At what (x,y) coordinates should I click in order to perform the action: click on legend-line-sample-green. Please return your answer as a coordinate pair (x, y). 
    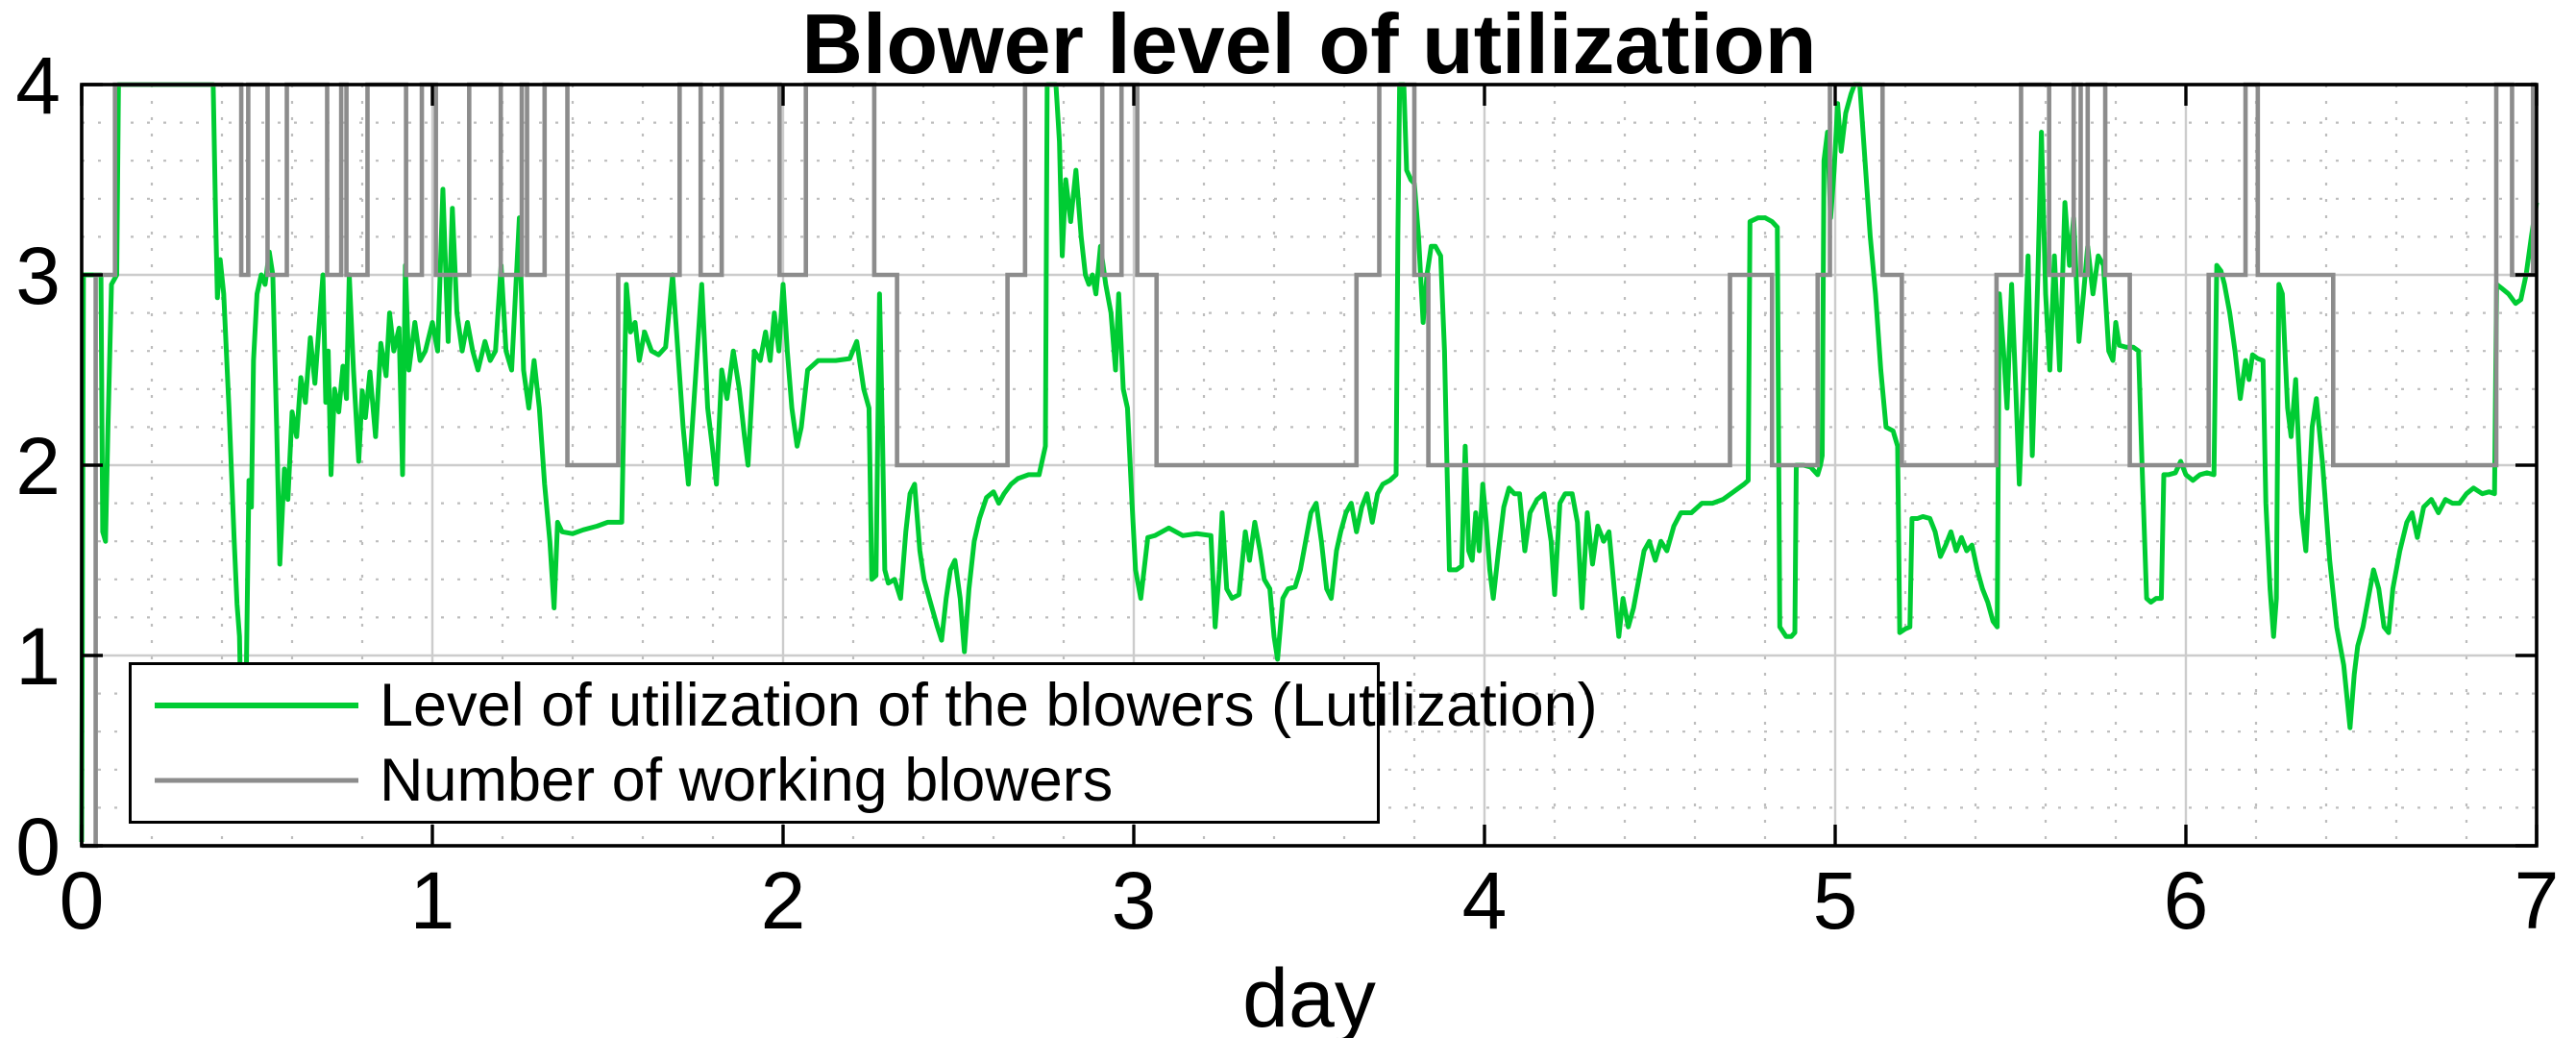
    Looking at the image, I should click on (256, 705).